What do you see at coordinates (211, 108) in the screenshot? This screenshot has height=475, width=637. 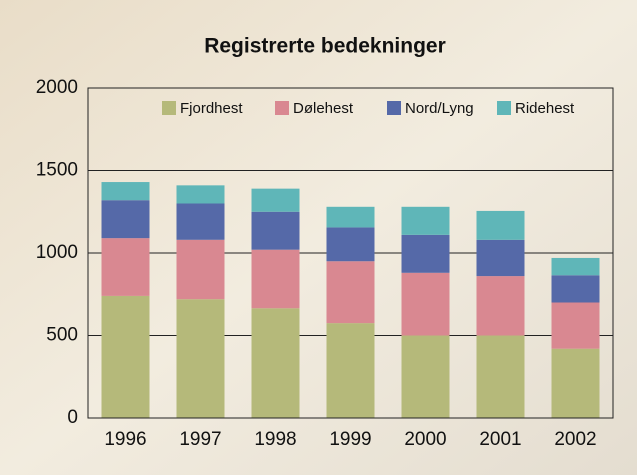 I see `legend-label: Fjordhest` at bounding box center [211, 108].